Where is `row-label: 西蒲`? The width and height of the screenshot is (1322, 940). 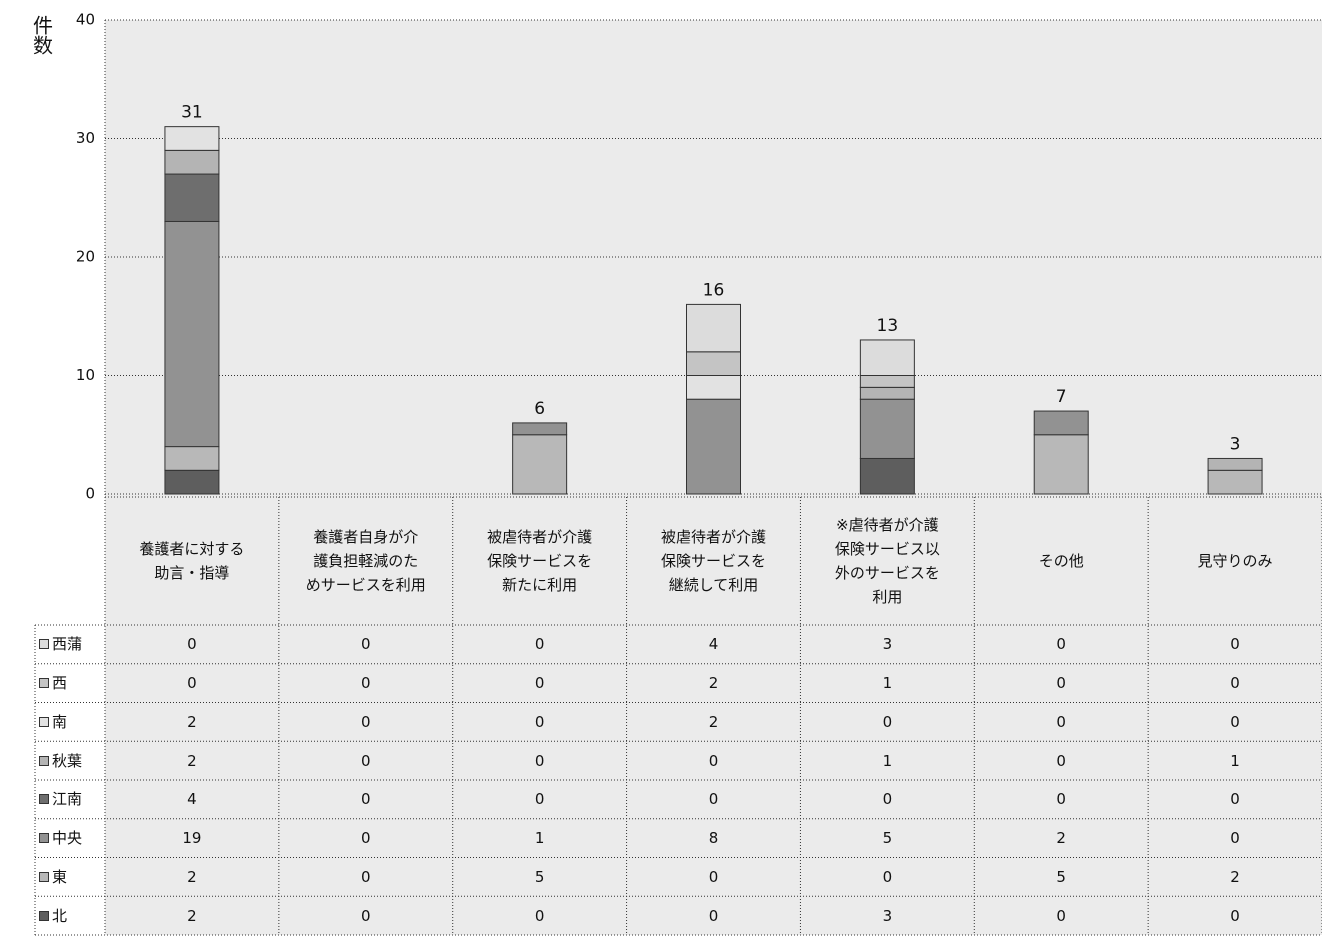 row-label: 西蒲 is located at coordinates (70, 644).